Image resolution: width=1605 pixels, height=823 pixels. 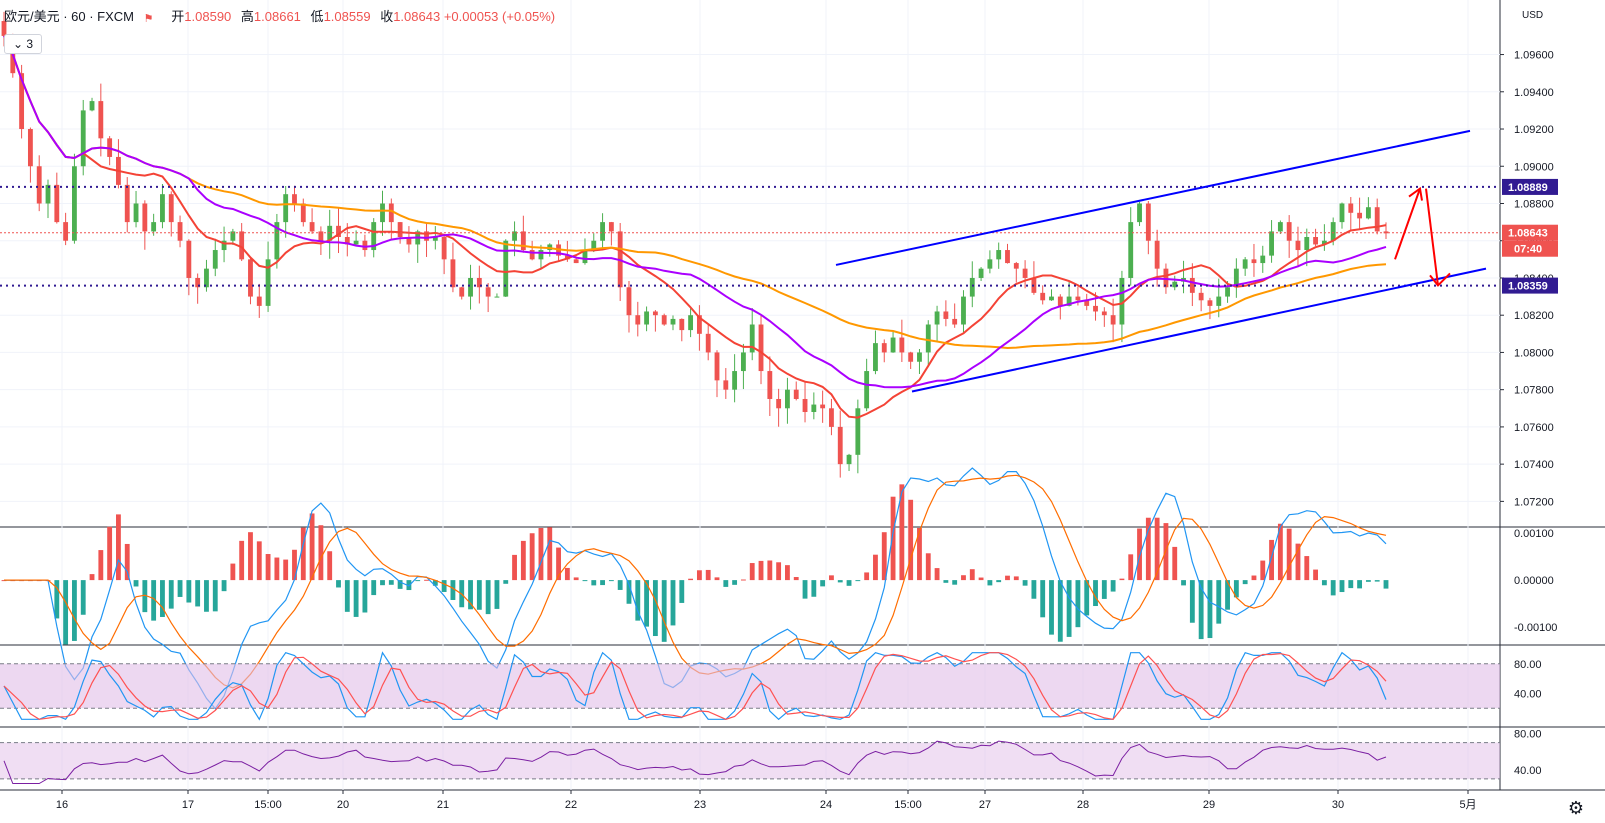 What do you see at coordinates (1534, 204) in the screenshot?
I see `y-tick-label: 1.08800` at bounding box center [1534, 204].